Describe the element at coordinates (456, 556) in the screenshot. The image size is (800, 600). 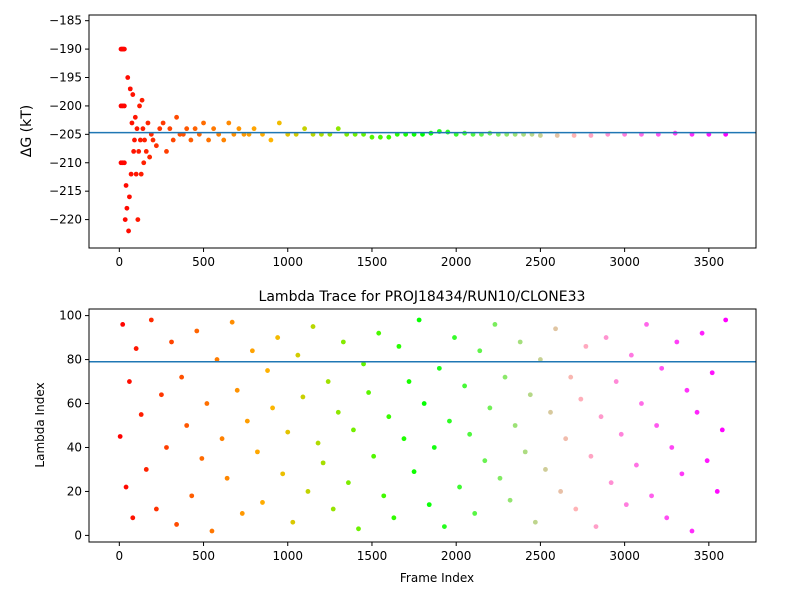
I see `lambda-x-tick-label: 2000` at that location.